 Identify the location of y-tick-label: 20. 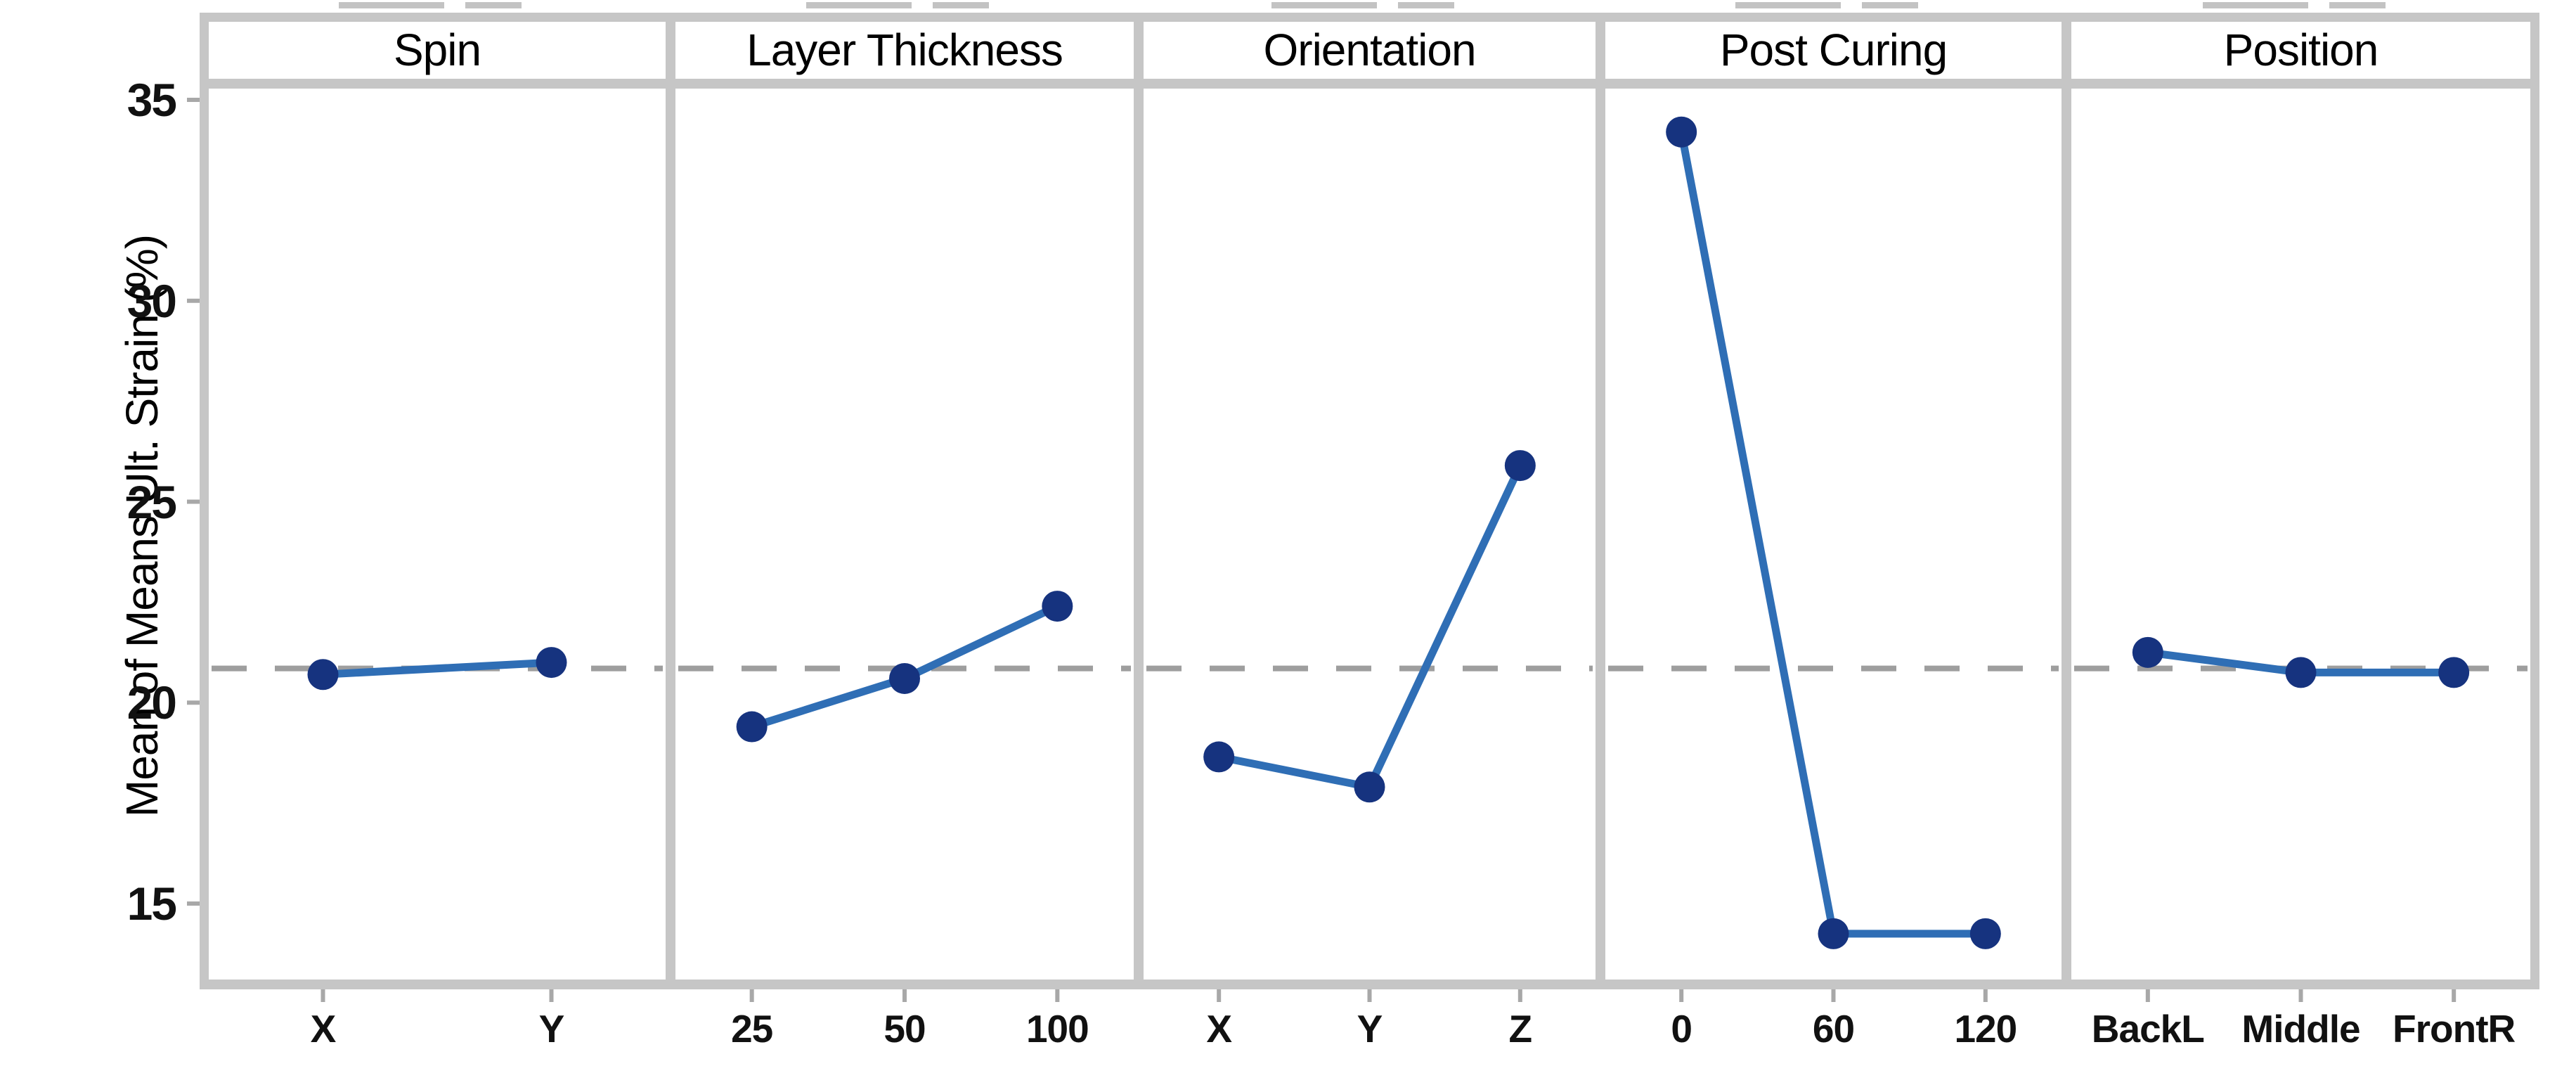
(152, 702).